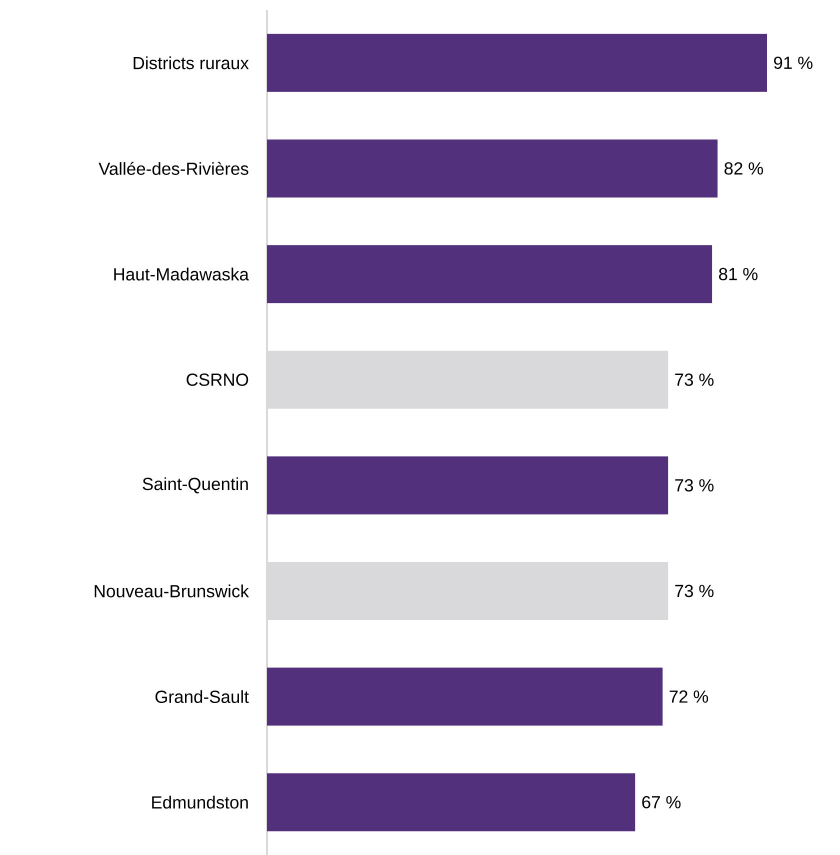 This screenshot has width=840, height=855. What do you see at coordinates (217, 380) in the screenshot?
I see `y-tick-label: CSRNO` at bounding box center [217, 380].